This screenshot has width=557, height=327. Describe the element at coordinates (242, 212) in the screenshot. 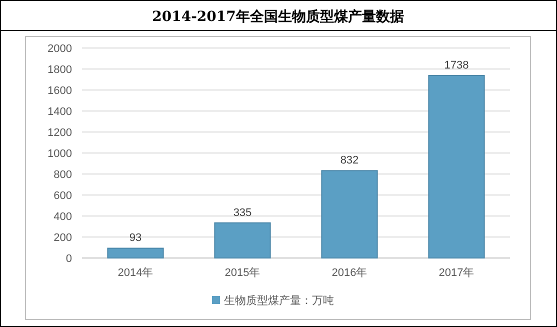

I see `data-label: 335` at that location.